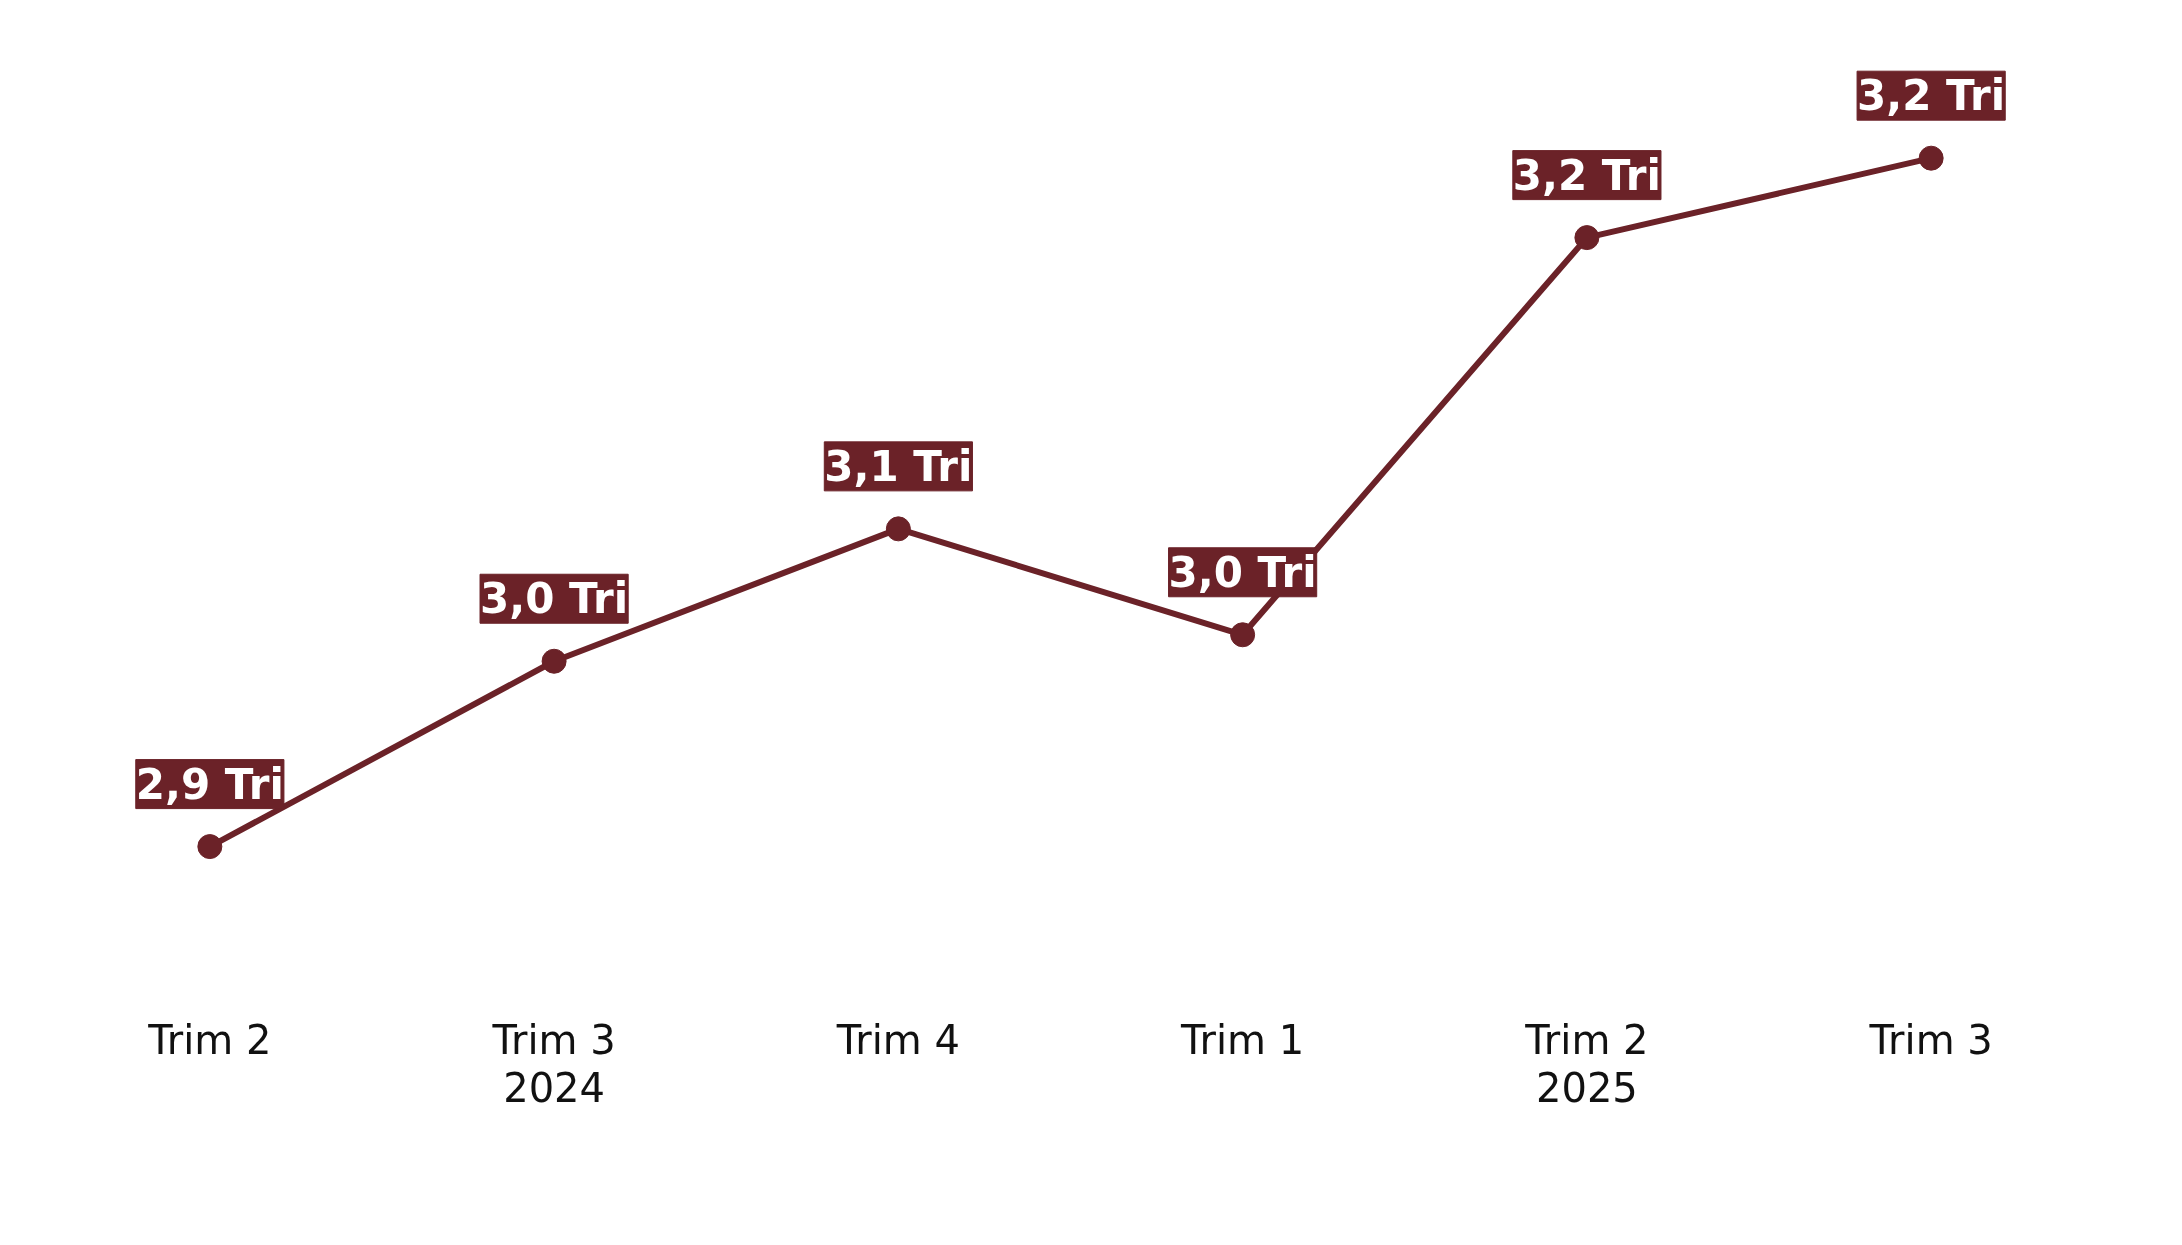 Image resolution: width=2182 pixels, height=1245 pixels. I want to click on text: 2024, so click(554, 1087).